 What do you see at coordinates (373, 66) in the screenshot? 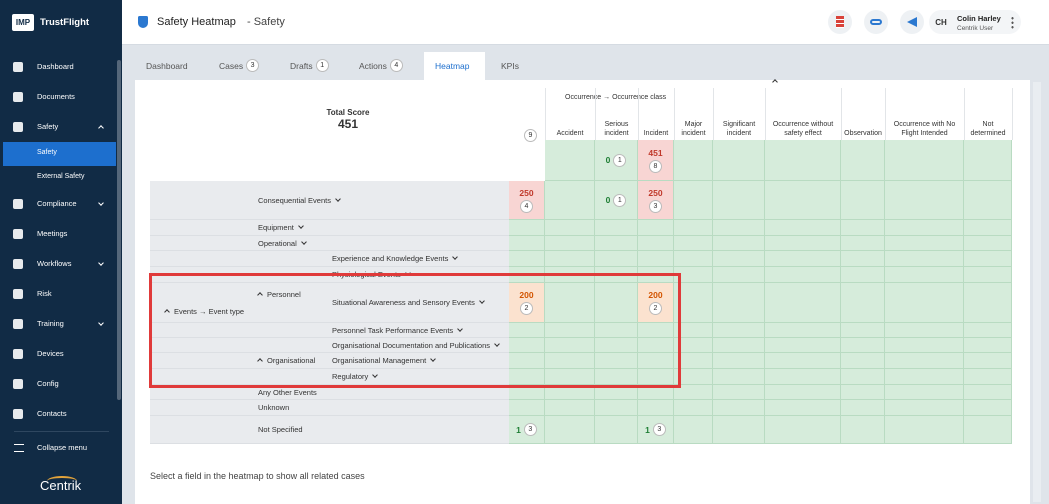
I see `tab: Actions` at bounding box center [373, 66].